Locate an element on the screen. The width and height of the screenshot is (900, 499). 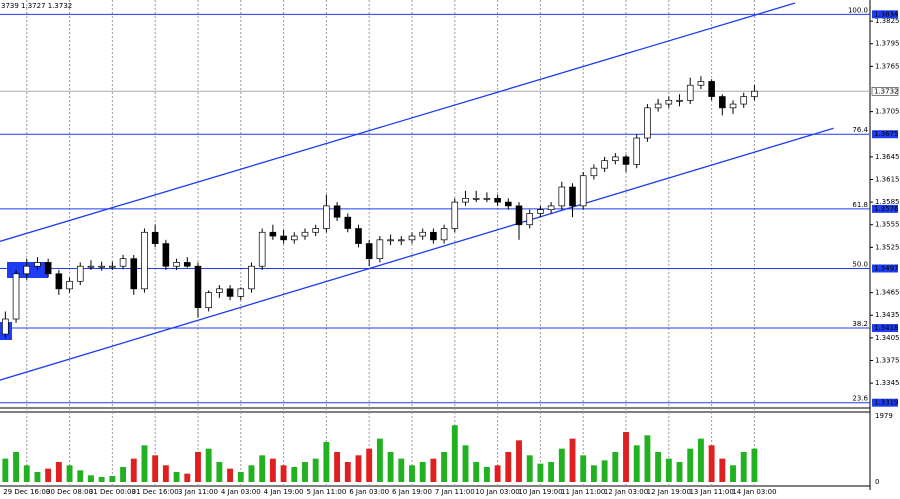
x-tick-label: 12 Jan 03:00 is located at coordinates (626, 492).